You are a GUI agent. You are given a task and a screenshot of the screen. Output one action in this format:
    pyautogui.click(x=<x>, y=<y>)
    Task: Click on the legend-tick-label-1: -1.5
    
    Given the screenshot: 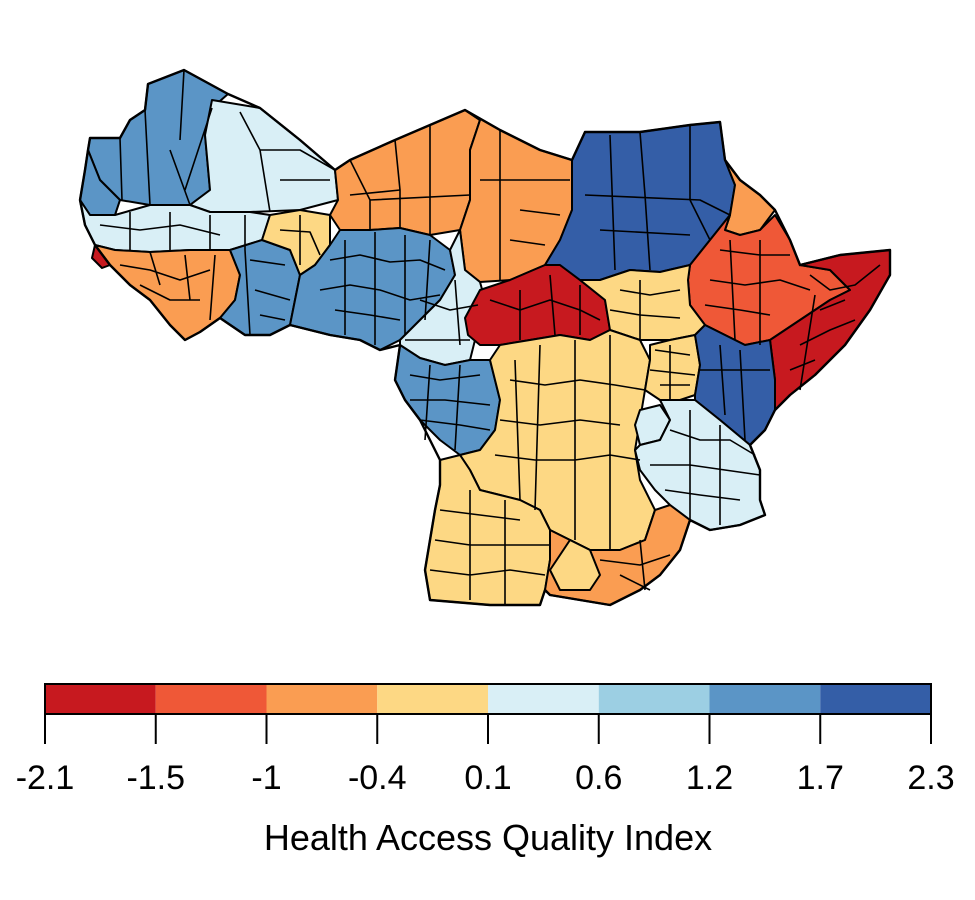 What is the action you would take?
    pyautogui.click(x=155, y=778)
    